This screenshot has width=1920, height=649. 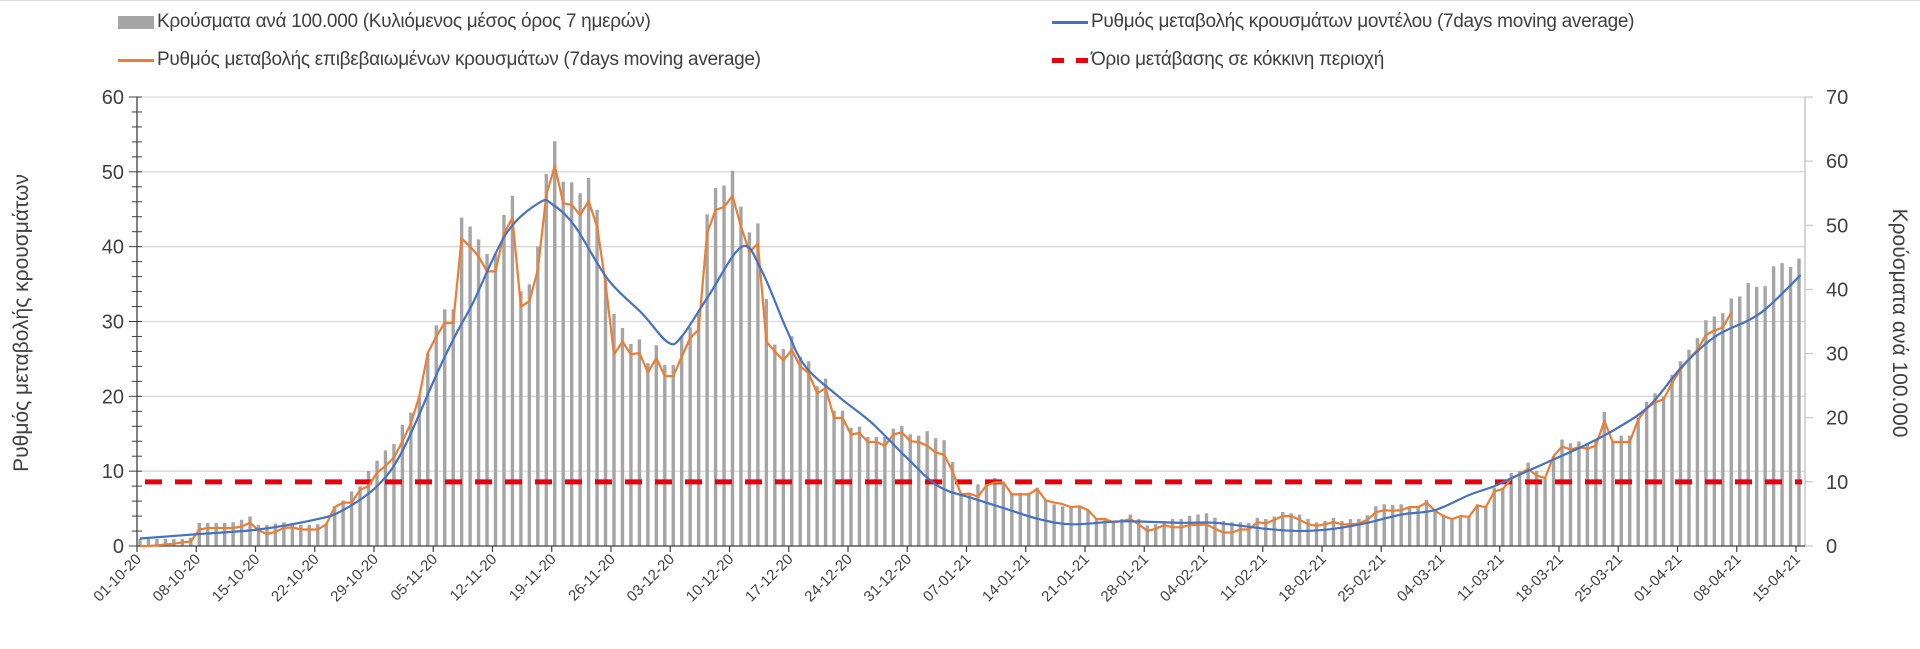 What do you see at coordinates (1070, 60) in the screenshot?
I see `legend-swatch-threshold` at bounding box center [1070, 60].